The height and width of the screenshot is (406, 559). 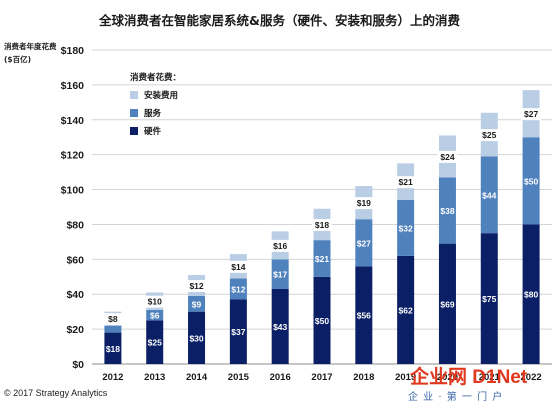 What do you see at coordinates (73, 86) in the screenshot?
I see `y-tick-label: $160` at bounding box center [73, 86].